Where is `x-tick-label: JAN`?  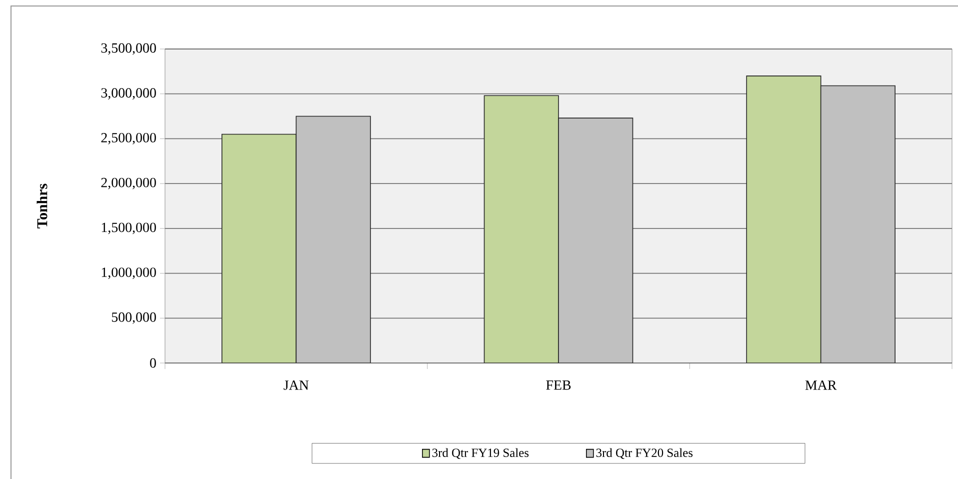
x-tick-label: JAN is located at coordinates (296, 385).